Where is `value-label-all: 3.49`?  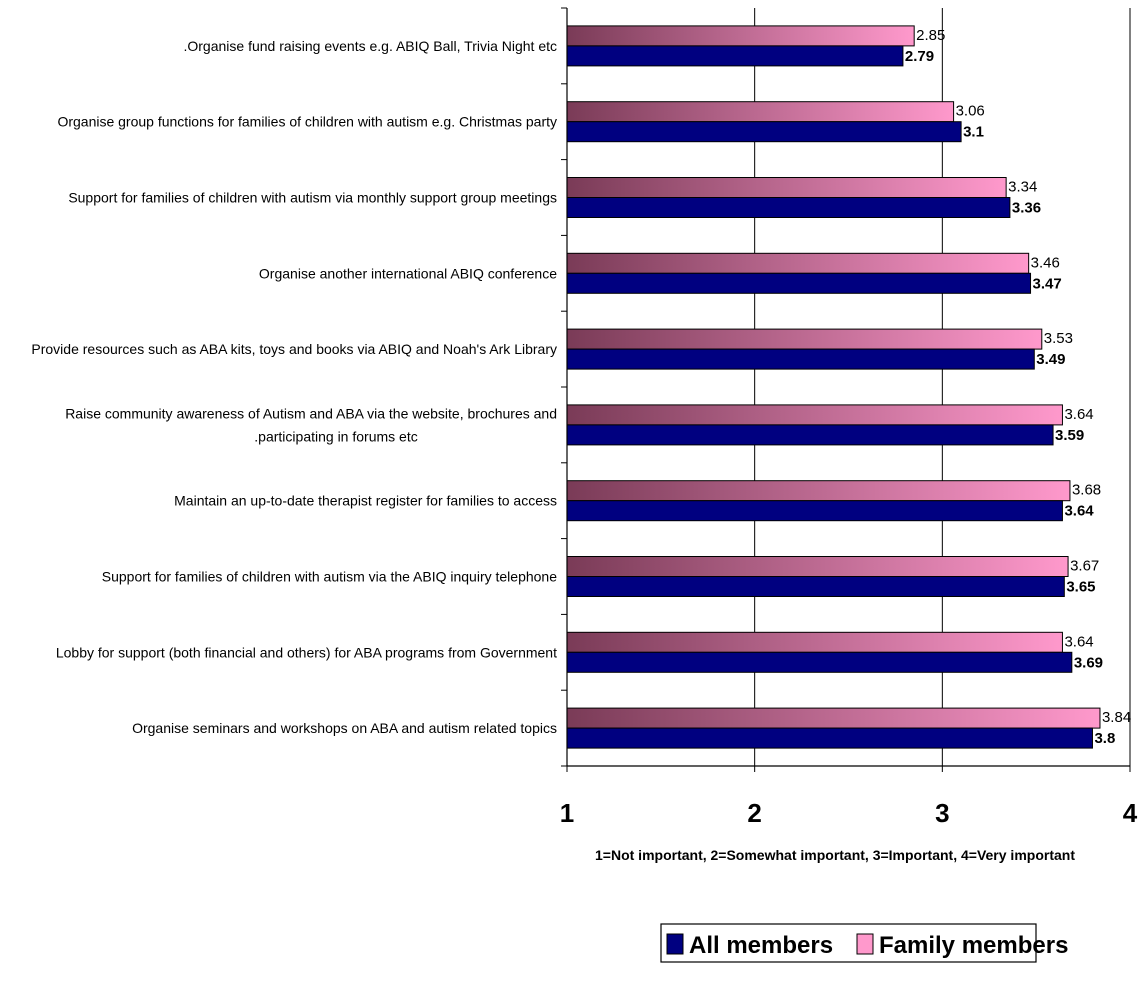
value-label-all: 3.49 is located at coordinates (1050, 359).